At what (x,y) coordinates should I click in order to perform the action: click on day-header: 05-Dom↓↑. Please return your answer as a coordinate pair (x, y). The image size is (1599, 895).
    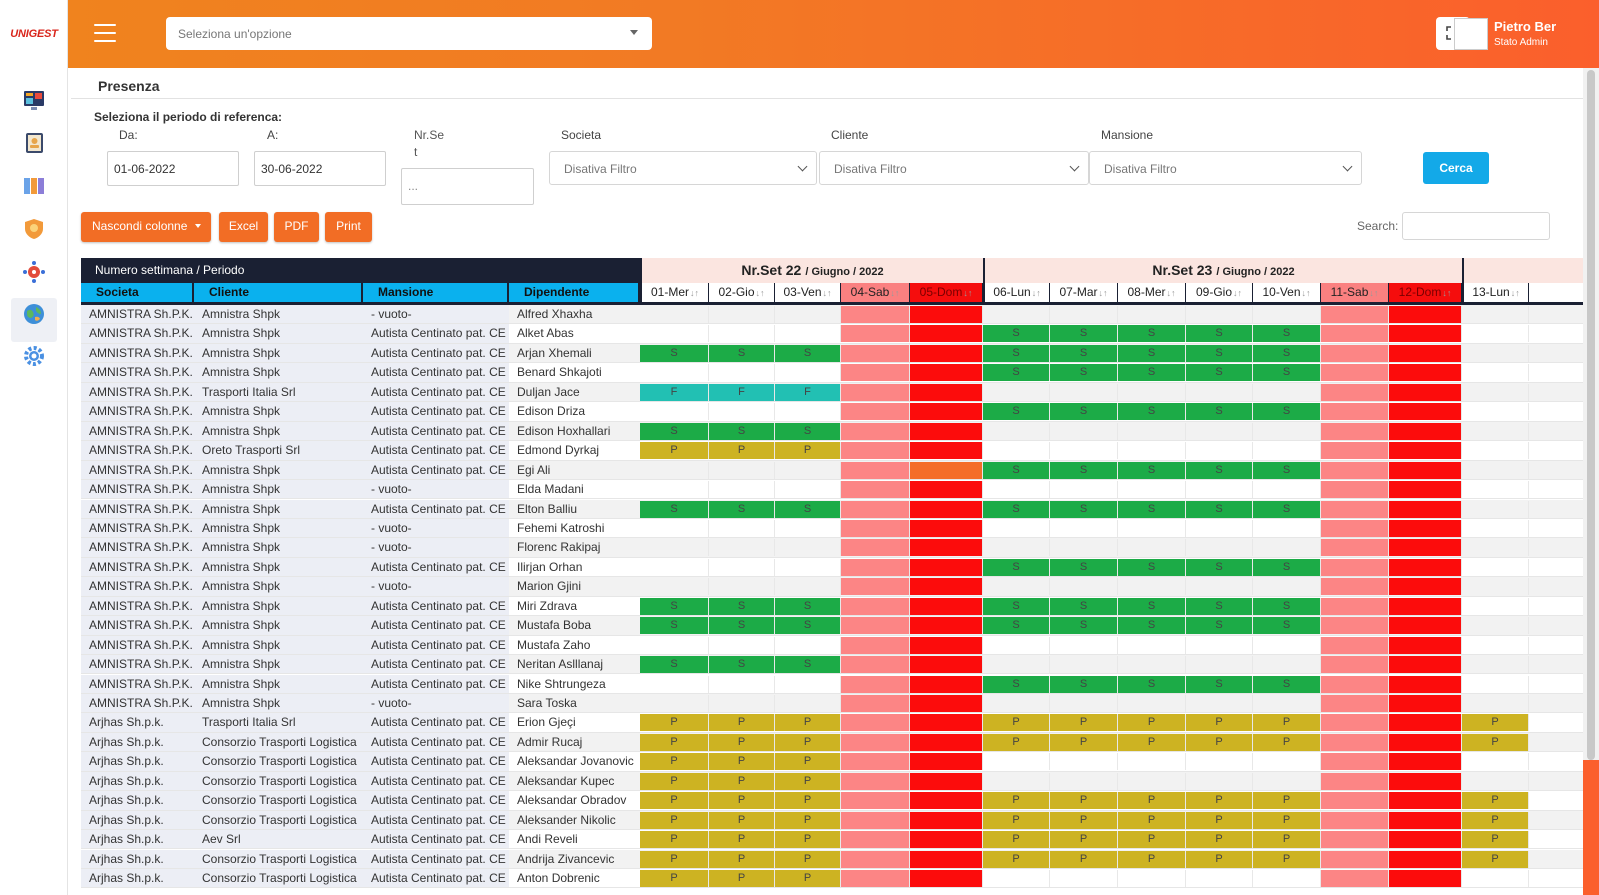
    Looking at the image, I should click on (946, 292).